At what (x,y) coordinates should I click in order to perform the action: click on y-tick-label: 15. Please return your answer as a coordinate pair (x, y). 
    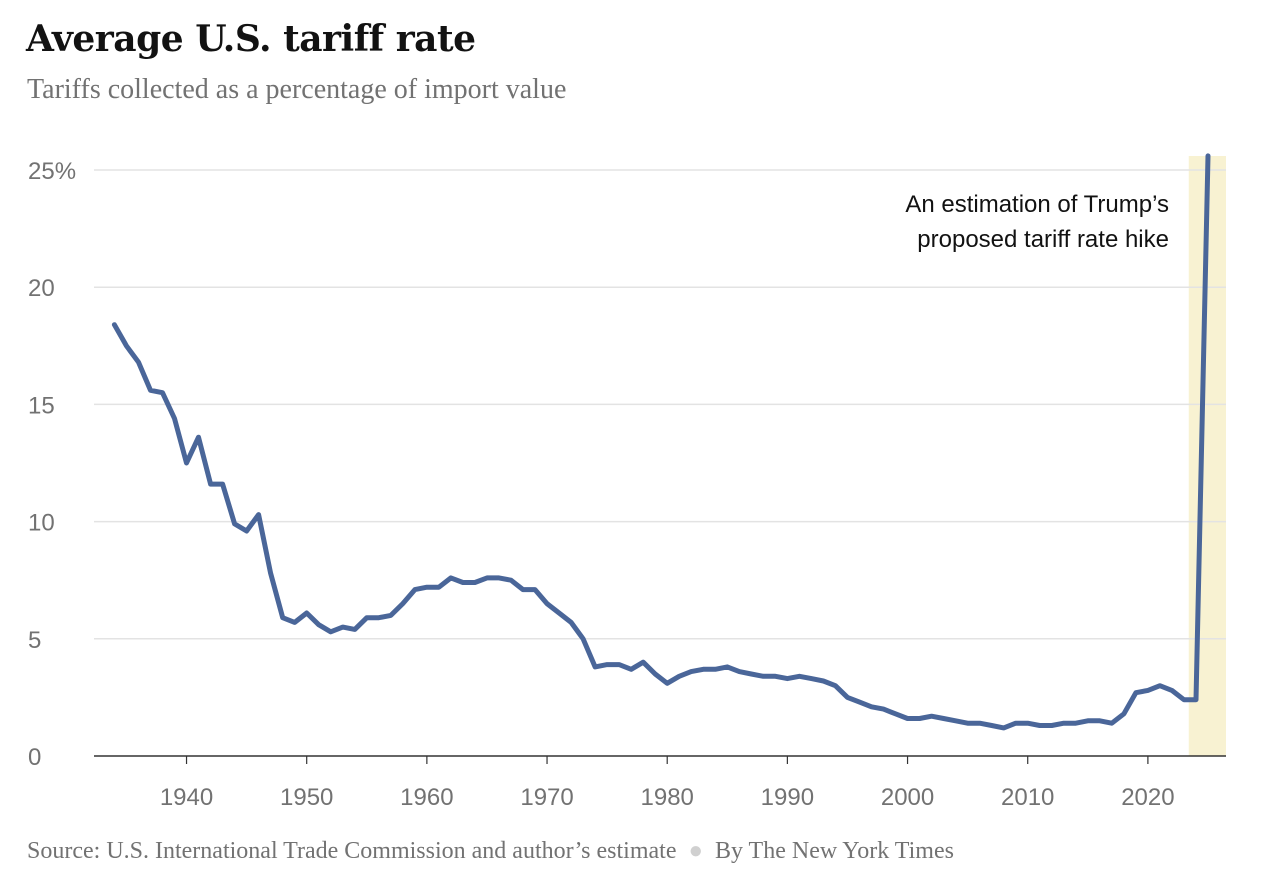
    Looking at the image, I should click on (41, 405).